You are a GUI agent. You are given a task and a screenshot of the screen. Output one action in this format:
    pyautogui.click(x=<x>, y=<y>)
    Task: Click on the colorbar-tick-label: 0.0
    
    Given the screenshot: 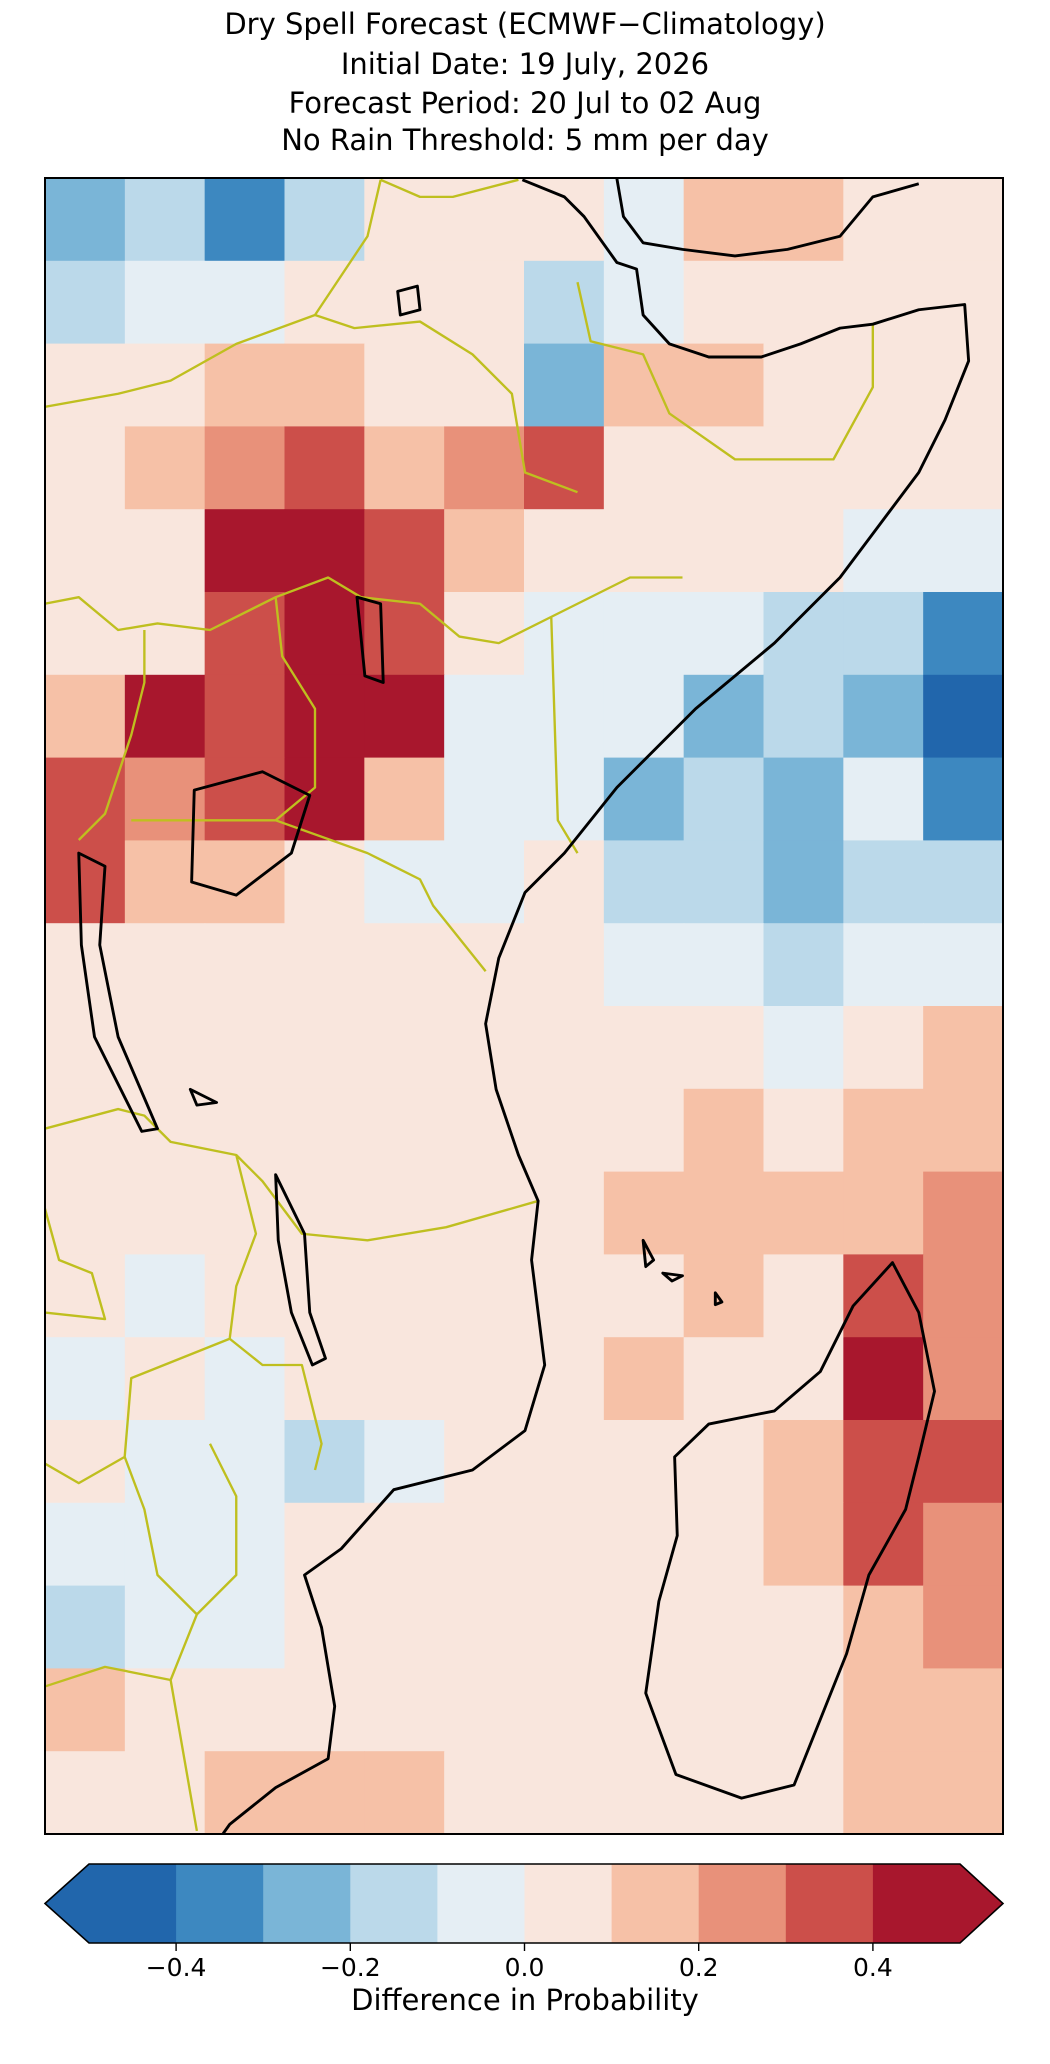 What is the action you would take?
    pyautogui.click(x=525, y=1967)
    